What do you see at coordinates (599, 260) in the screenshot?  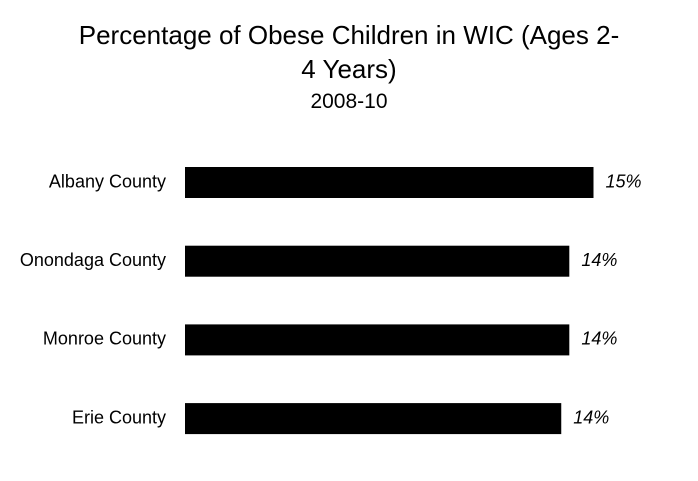 I see `data-label-onondaga-county: 14%` at bounding box center [599, 260].